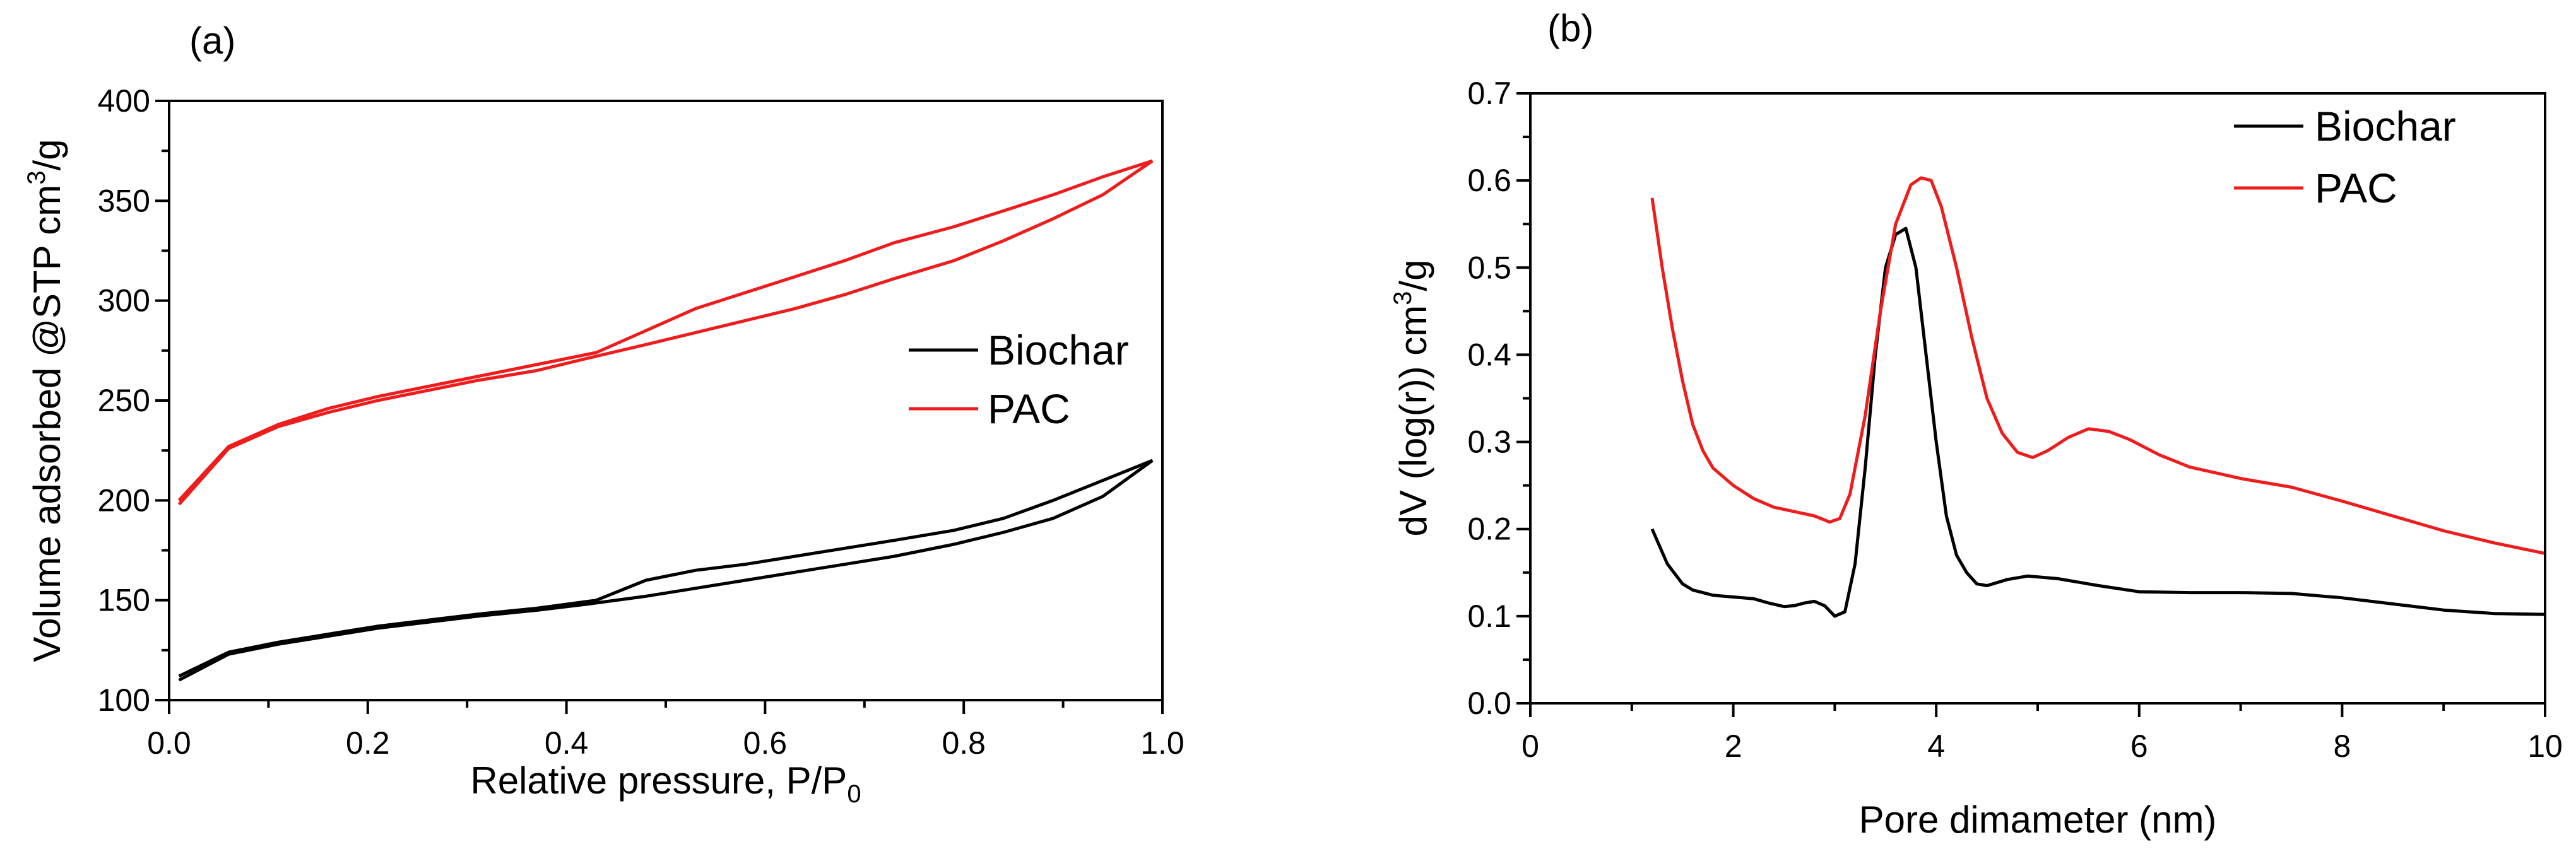  What do you see at coordinates (2038, 820) in the screenshot?
I see `panel-b-x-axis-title: Pore dimameter (nm)` at bounding box center [2038, 820].